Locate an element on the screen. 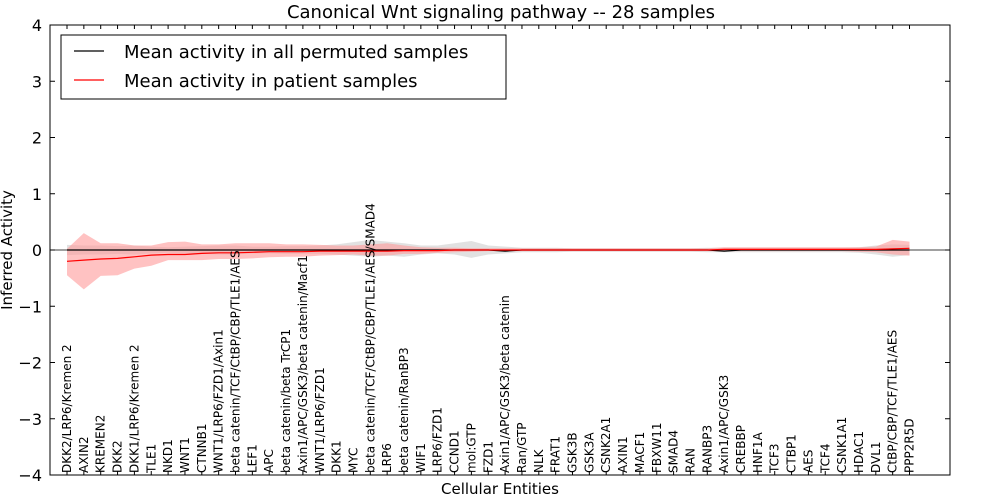 The image size is (1000, 500). x-tick-label: KREMEN2 is located at coordinates (101, 444).